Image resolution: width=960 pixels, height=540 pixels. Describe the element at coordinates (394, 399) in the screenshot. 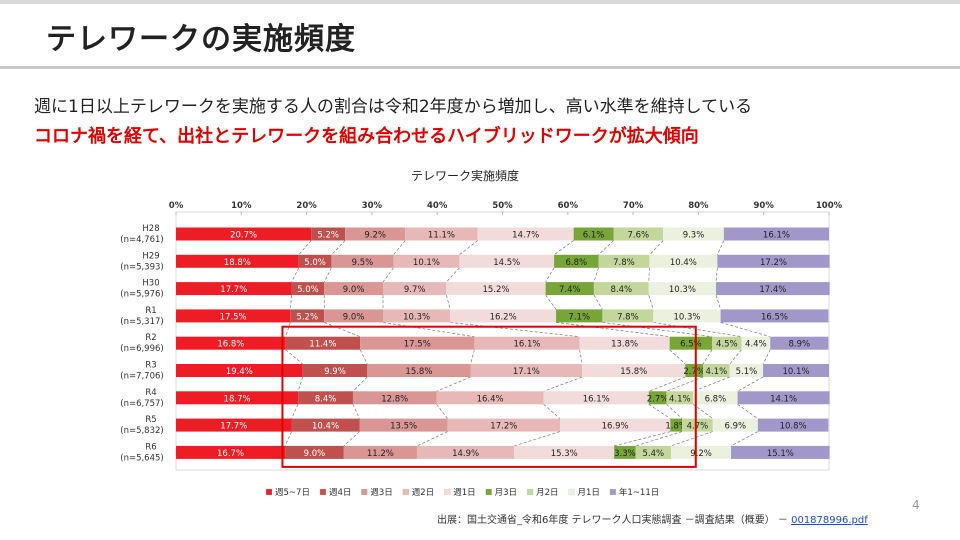

I see `bar-value-label: 12.8%` at that location.